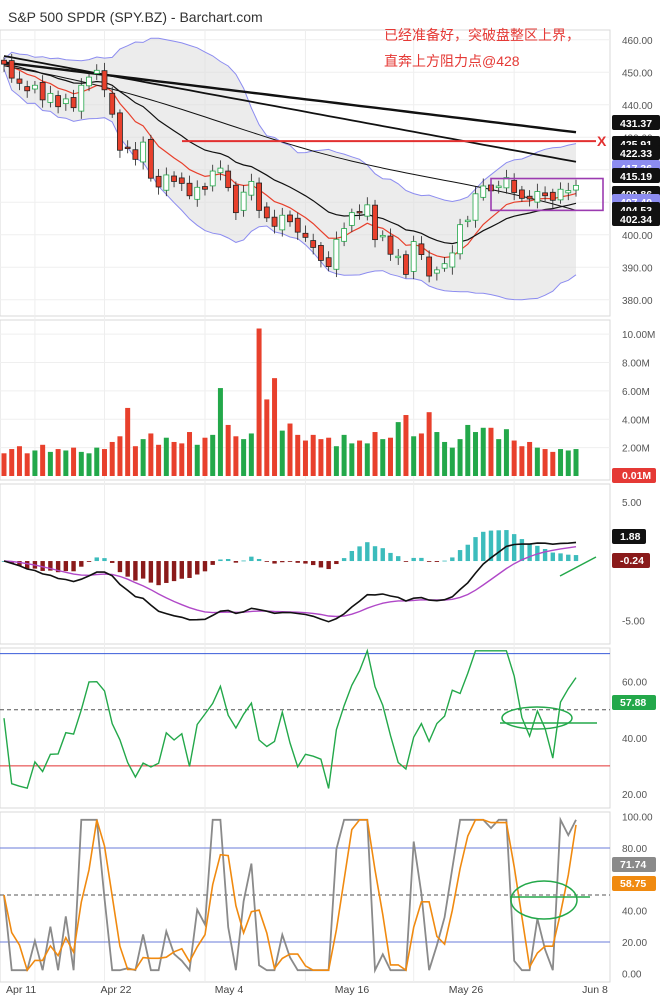 Image resolution: width=664 pixels, height=1005 pixels. I want to click on rsi-line, so click(290, 719).